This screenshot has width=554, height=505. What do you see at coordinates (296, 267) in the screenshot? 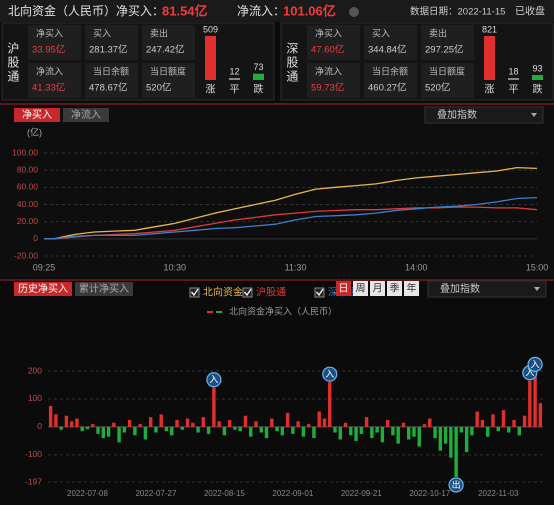
I see `x-tick-label: 11:30` at bounding box center [296, 267].